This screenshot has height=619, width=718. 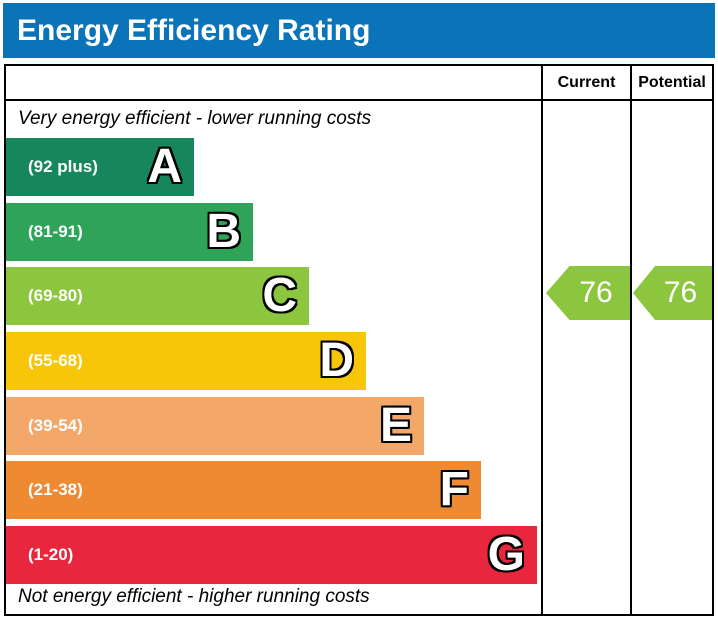 What do you see at coordinates (186, 361) in the screenshot?
I see `band-row-d: (55-68) D` at bounding box center [186, 361].